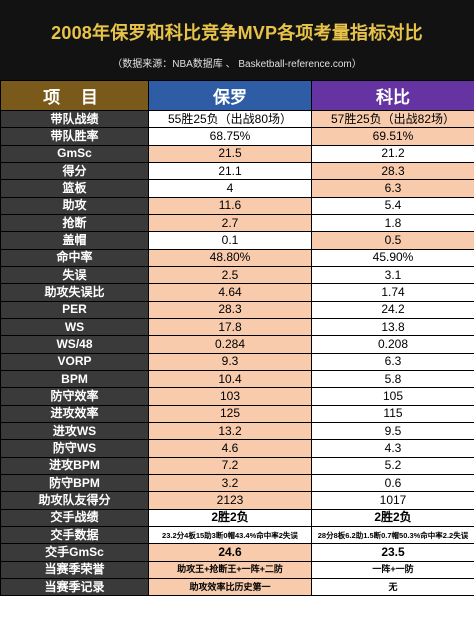 Image resolution: width=474 pixels, height=619 pixels. I want to click on row-label: PER, so click(74, 309).